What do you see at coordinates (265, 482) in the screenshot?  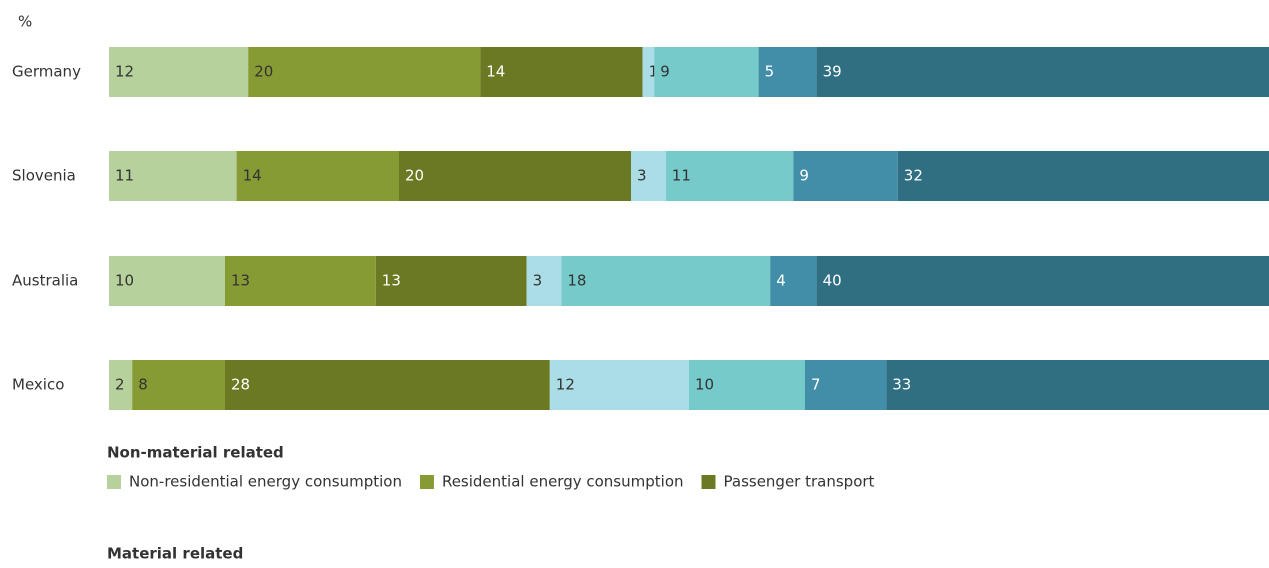 I see `legend-label: Non-residential energy consumption` at bounding box center [265, 482].